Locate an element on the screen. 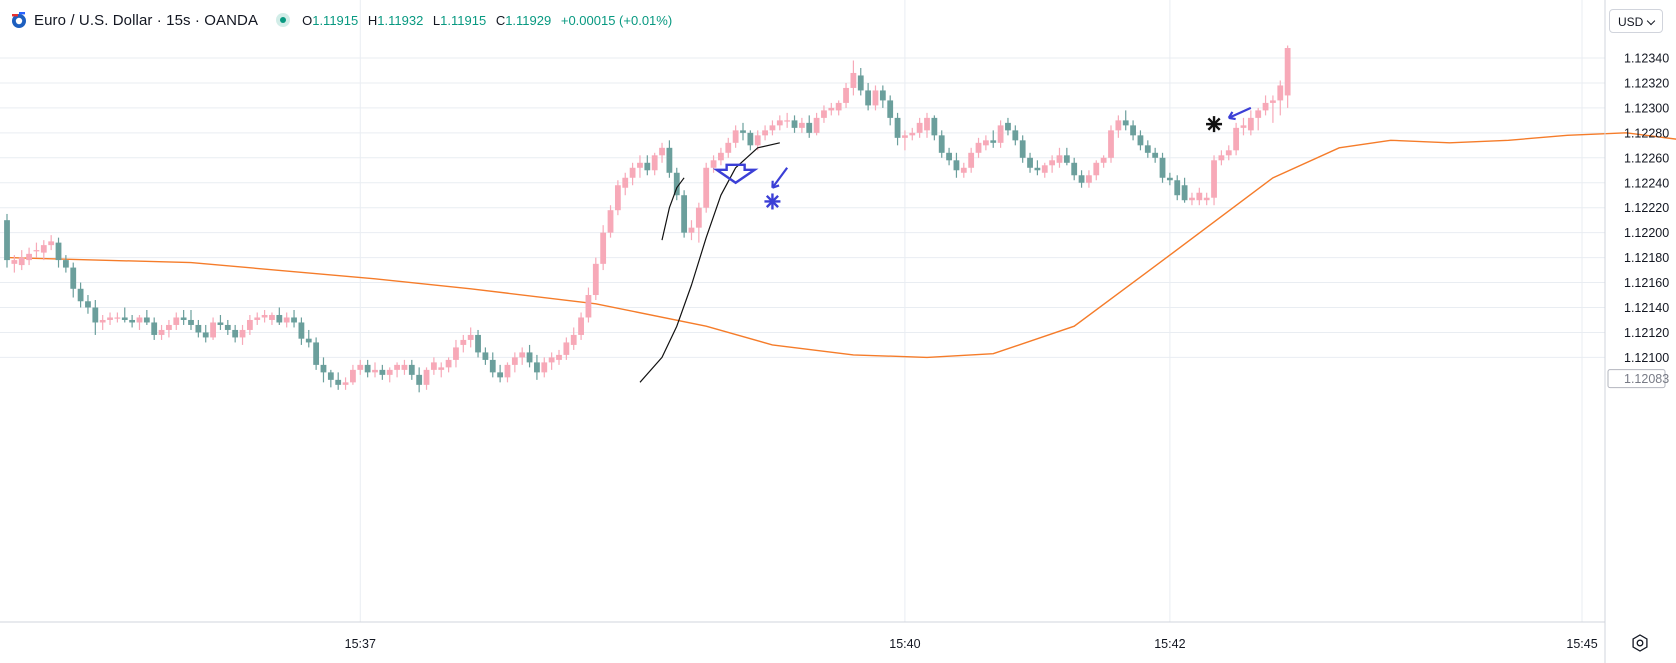  price-tick-label: 1.12340 is located at coordinates (1646, 59).